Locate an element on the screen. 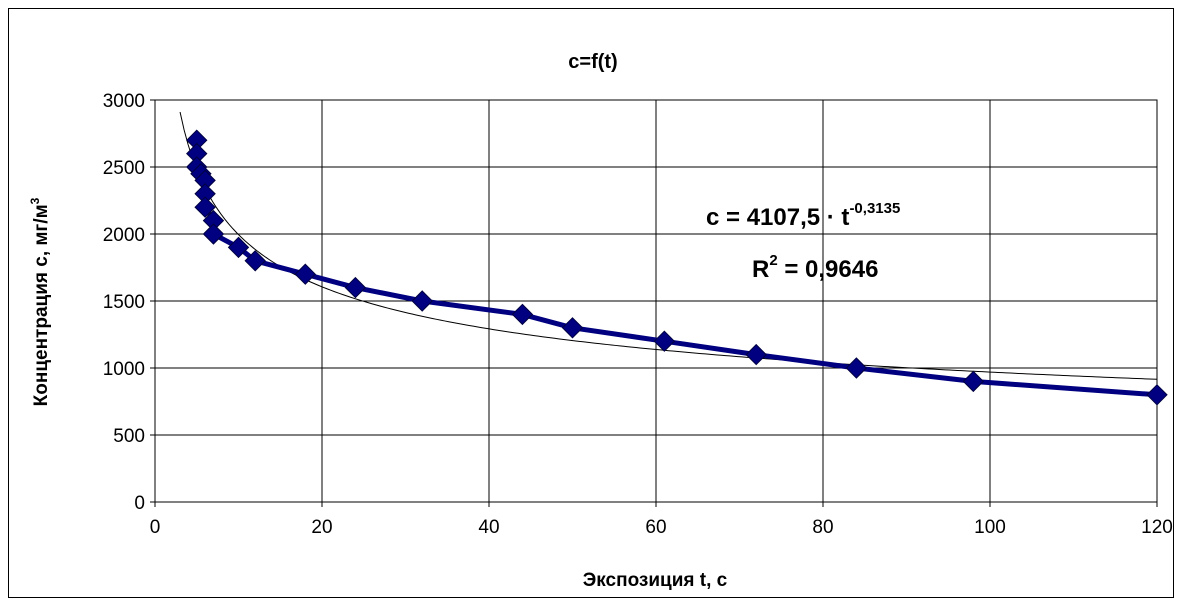 This screenshot has width=1184, height=603. chart-title: c=f(t) is located at coordinates (592, 62).